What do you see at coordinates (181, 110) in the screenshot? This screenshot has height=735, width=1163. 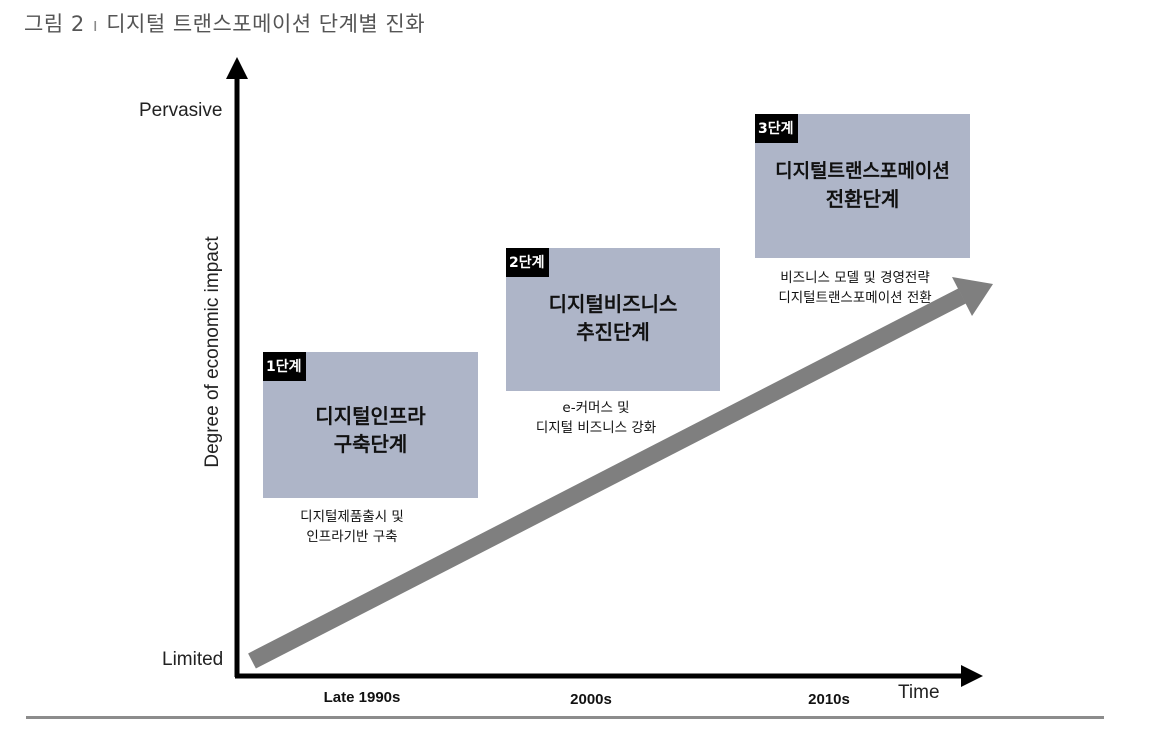 I see `y-axis-top-label: Pervasive` at bounding box center [181, 110].